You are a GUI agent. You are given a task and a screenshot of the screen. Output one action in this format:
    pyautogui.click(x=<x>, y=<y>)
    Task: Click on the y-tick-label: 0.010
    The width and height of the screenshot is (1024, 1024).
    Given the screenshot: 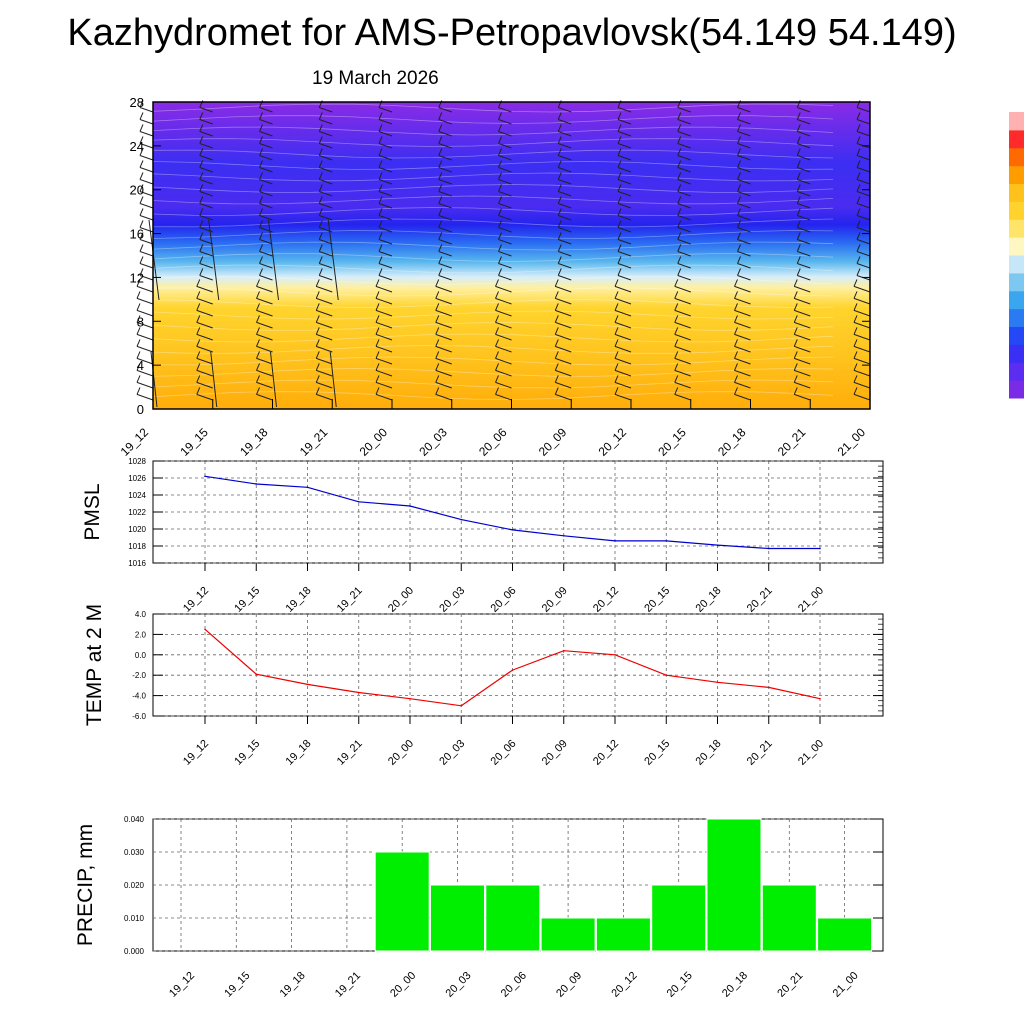 What is the action you would take?
    pyautogui.click(x=134, y=918)
    